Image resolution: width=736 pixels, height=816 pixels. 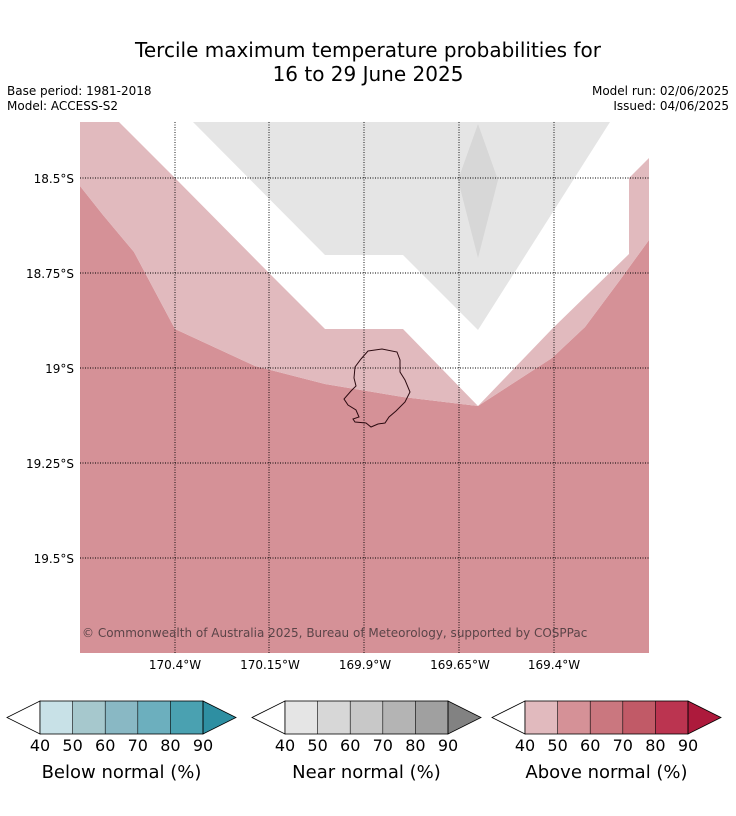 What do you see at coordinates (219, 717) in the screenshot?
I see `below-normal-high-extend` at bounding box center [219, 717].